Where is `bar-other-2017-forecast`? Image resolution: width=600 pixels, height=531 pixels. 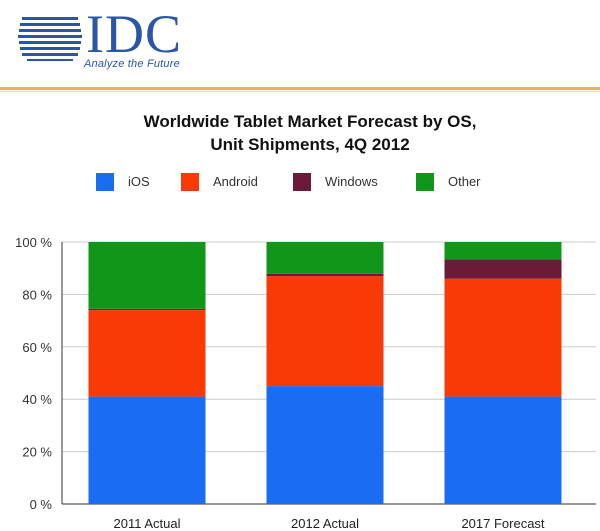 bar-other-2017-forecast is located at coordinates (503, 251).